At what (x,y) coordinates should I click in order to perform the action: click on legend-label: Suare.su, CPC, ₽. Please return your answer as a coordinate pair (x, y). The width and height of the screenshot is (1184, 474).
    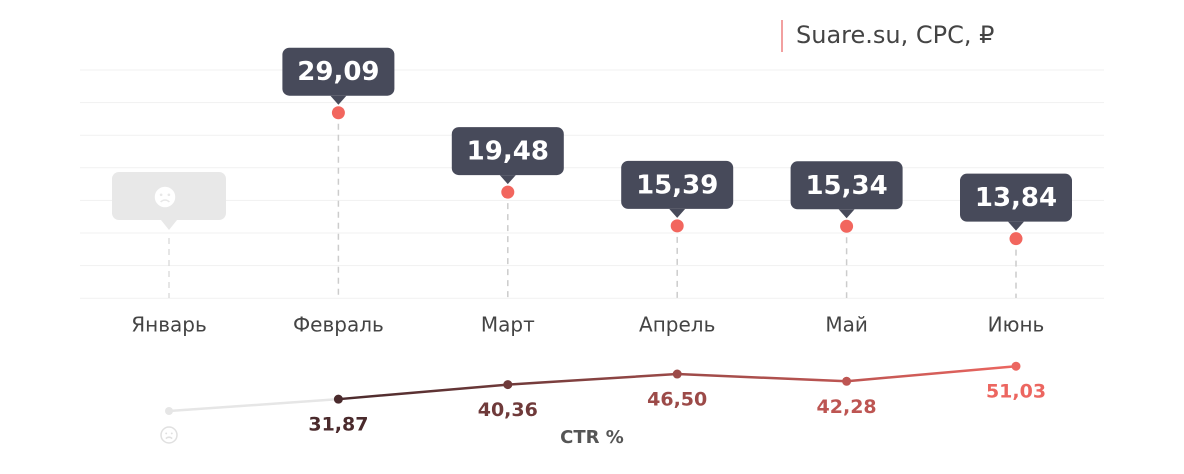
    Looking at the image, I should click on (895, 35).